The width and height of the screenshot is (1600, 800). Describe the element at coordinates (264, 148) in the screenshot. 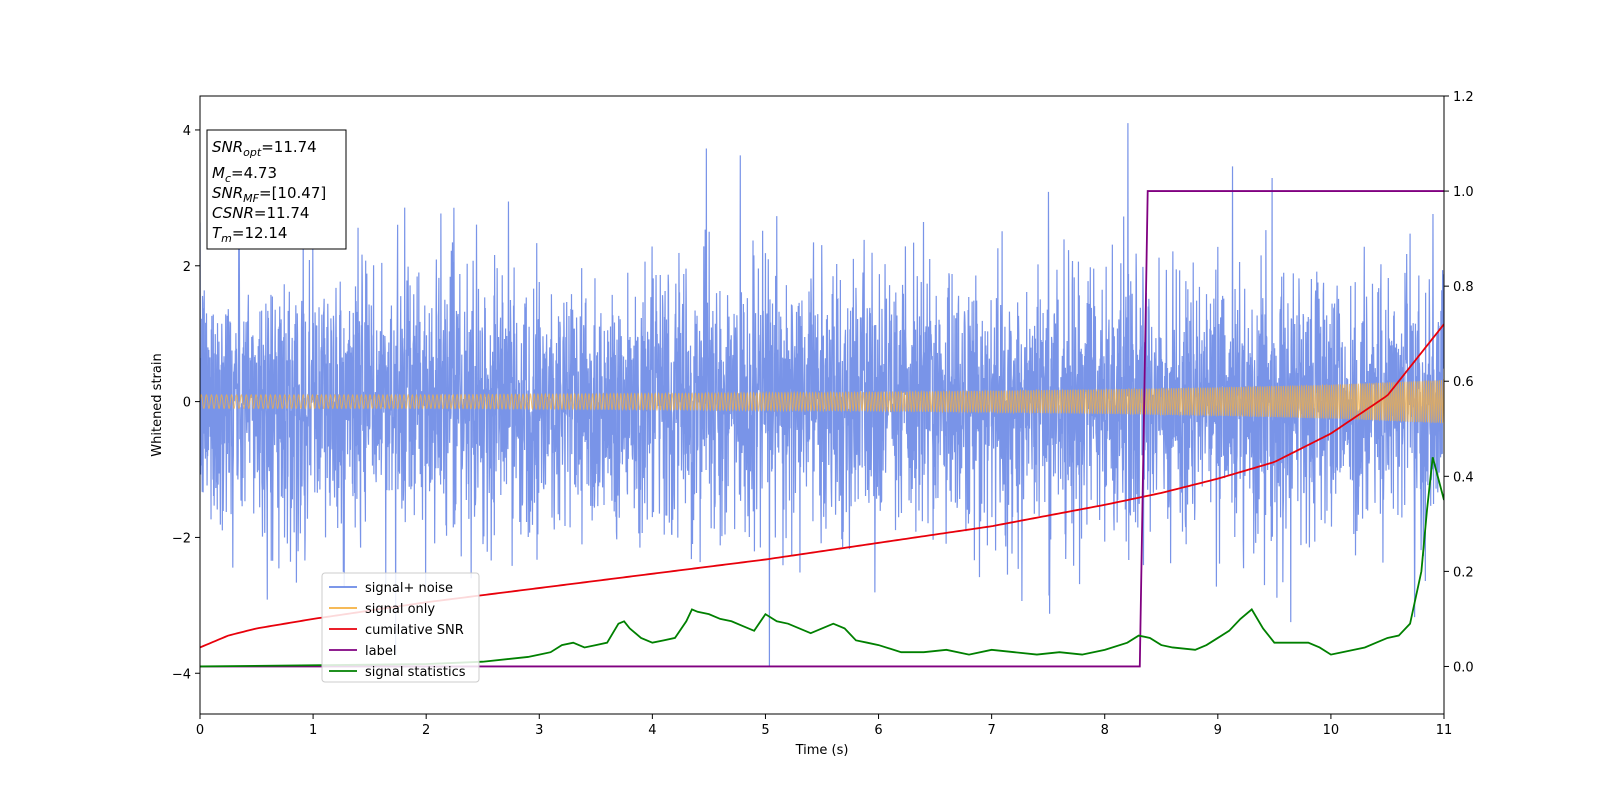

I see `annotation-line: SNRopt=11.74` at that location.